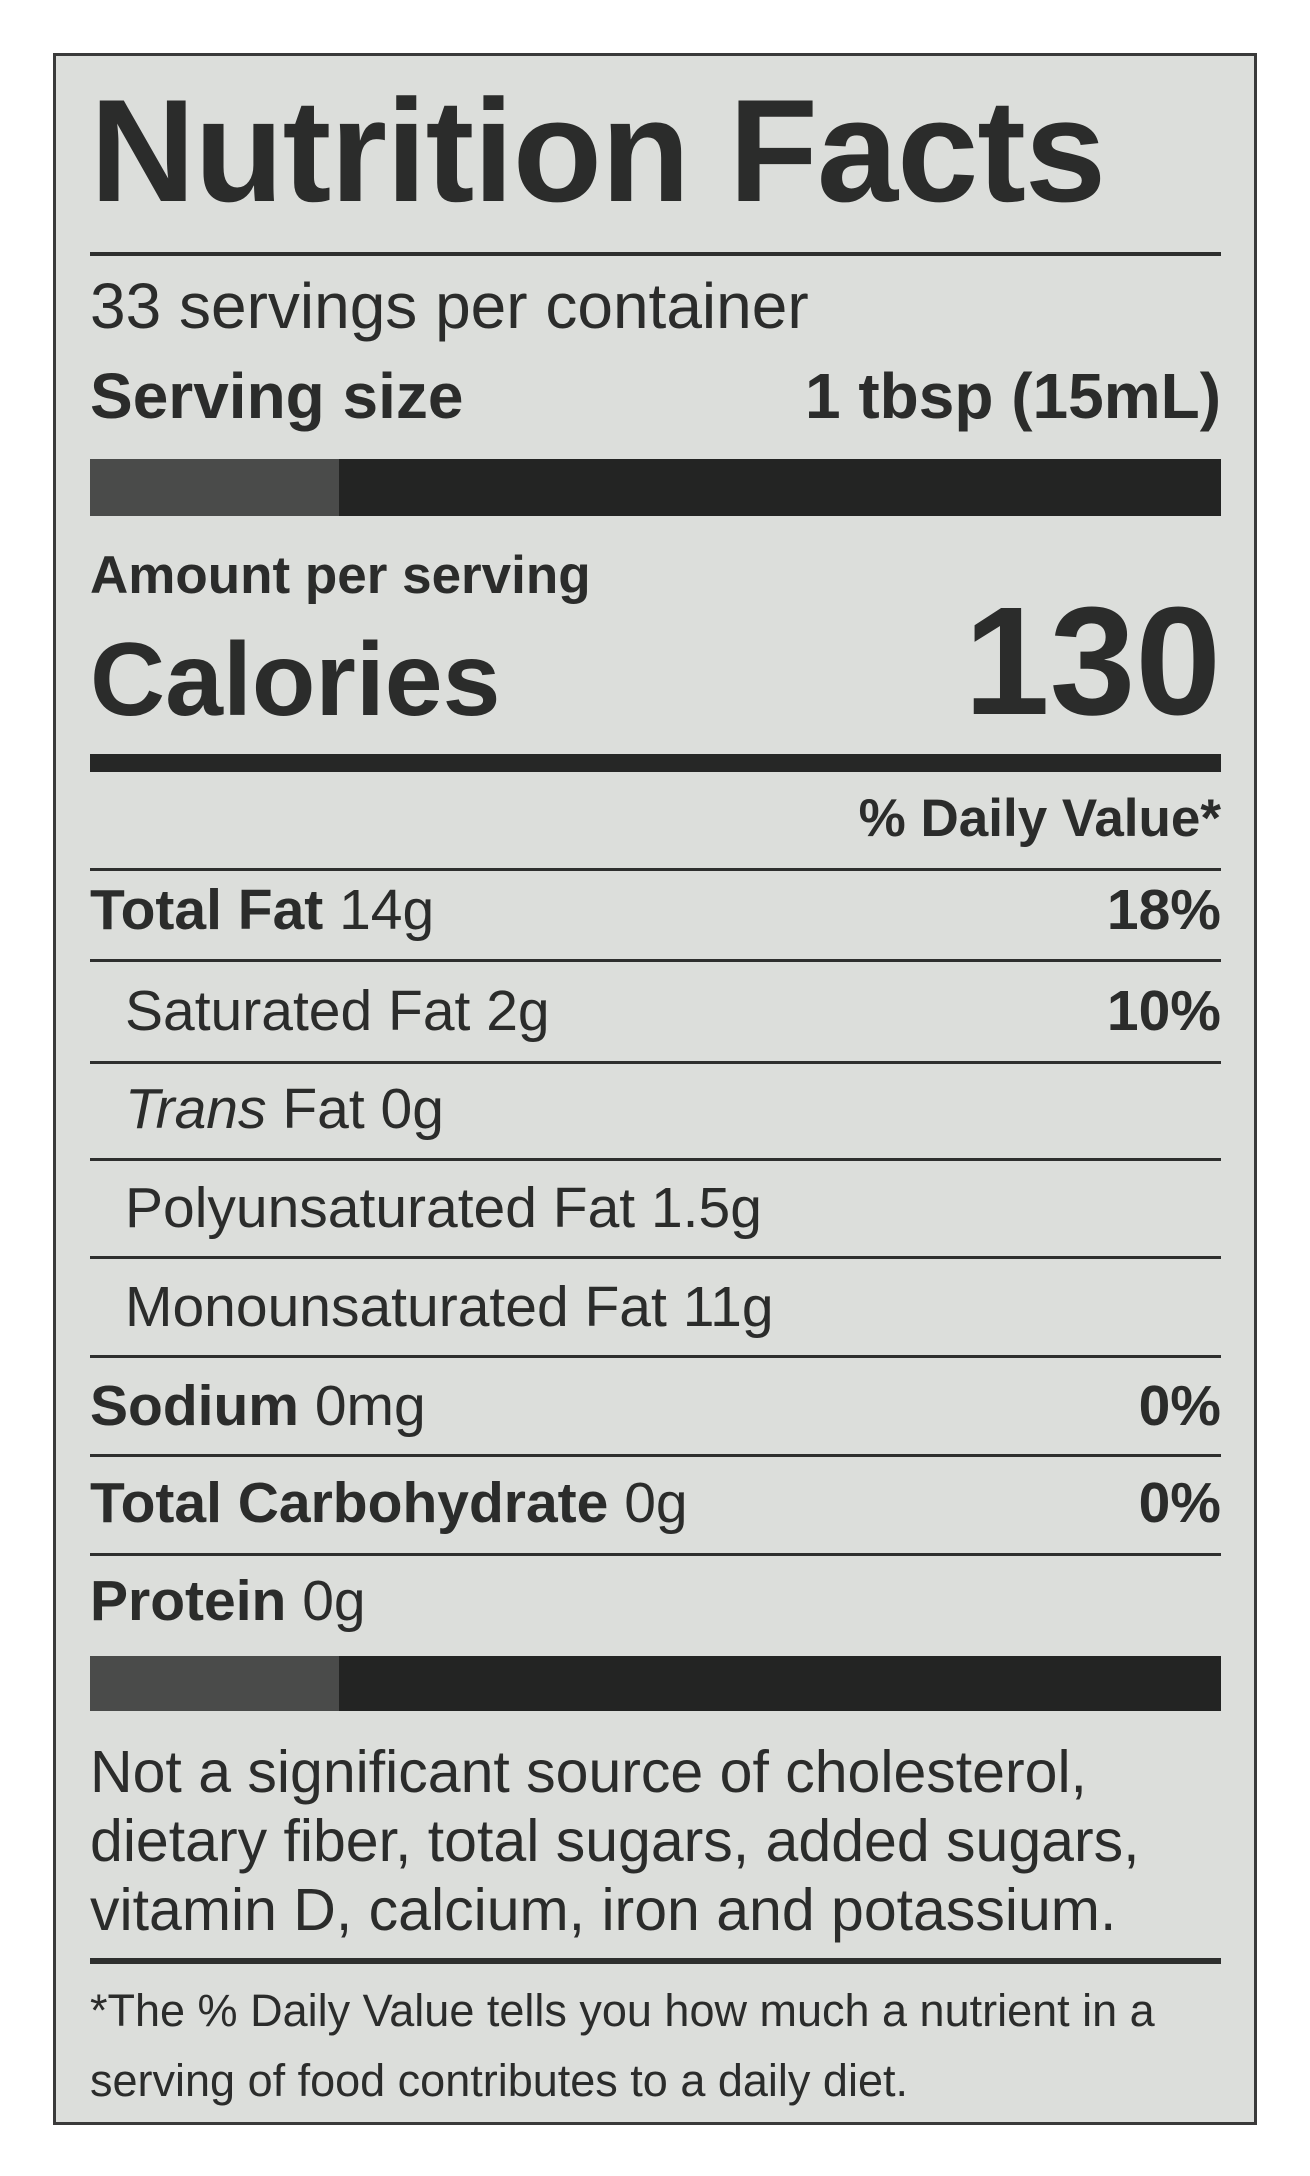  What do you see at coordinates (298, 1011) in the screenshot?
I see `nutrient-name: Saturated Fat` at bounding box center [298, 1011].